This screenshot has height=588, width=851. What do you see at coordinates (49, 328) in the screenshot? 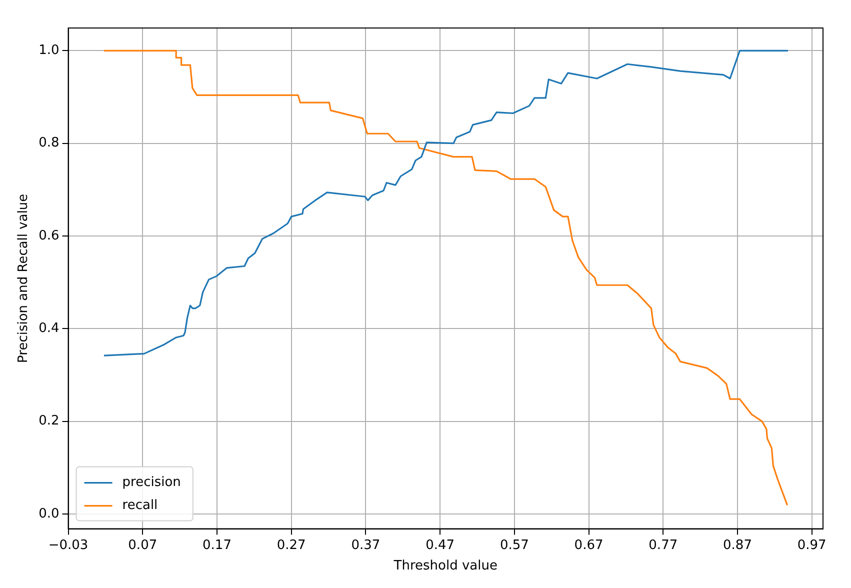
I see `y-tick-label: 0.4` at bounding box center [49, 328].